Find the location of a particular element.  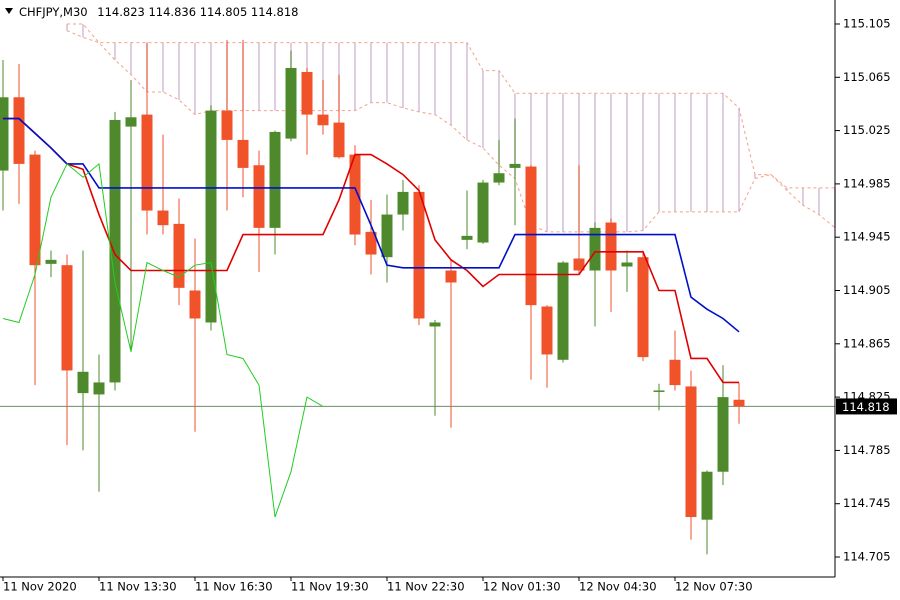

y-tick-label: 114.705 is located at coordinates (867, 557).